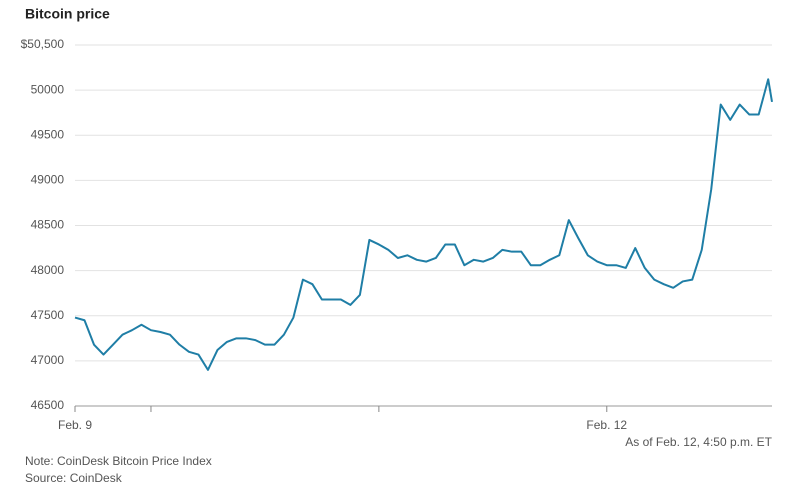 The height and width of the screenshot is (494, 800). I want to click on x-tick-label: Feb. 12, so click(606, 425).